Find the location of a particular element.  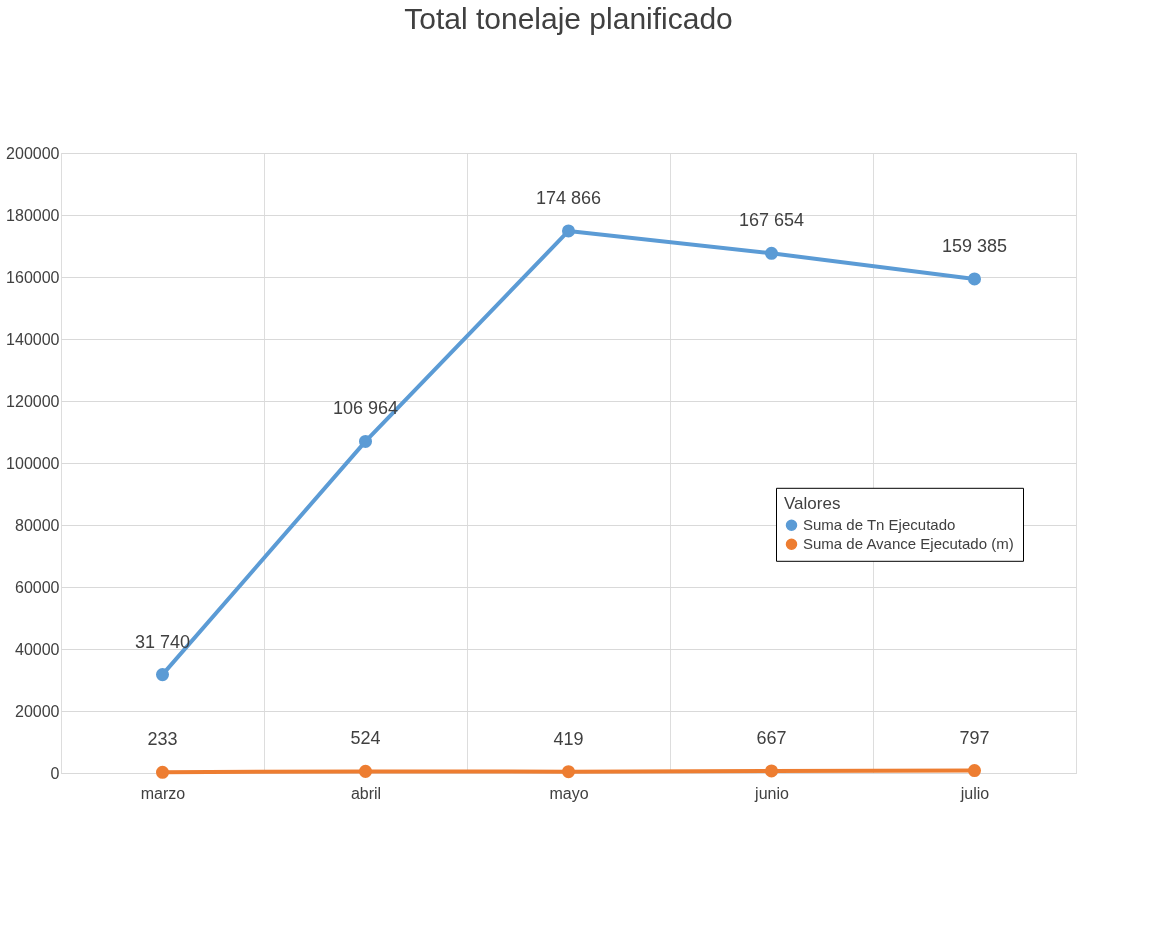

data-label: 233 is located at coordinates (162, 739).